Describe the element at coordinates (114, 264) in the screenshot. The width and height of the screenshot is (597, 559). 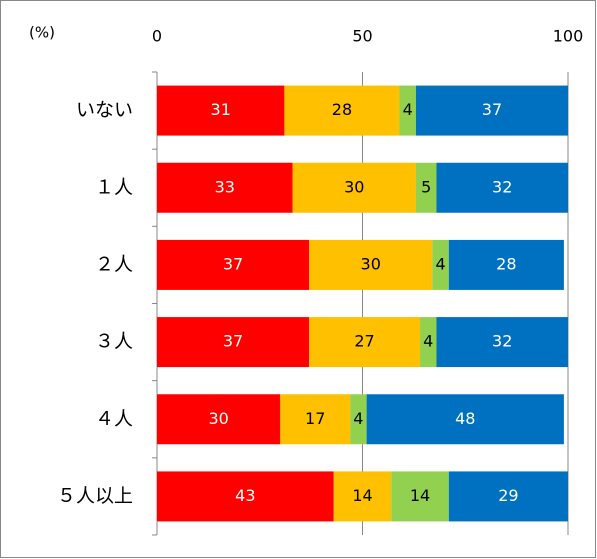
I see `y-tick-label: ２人` at that location.